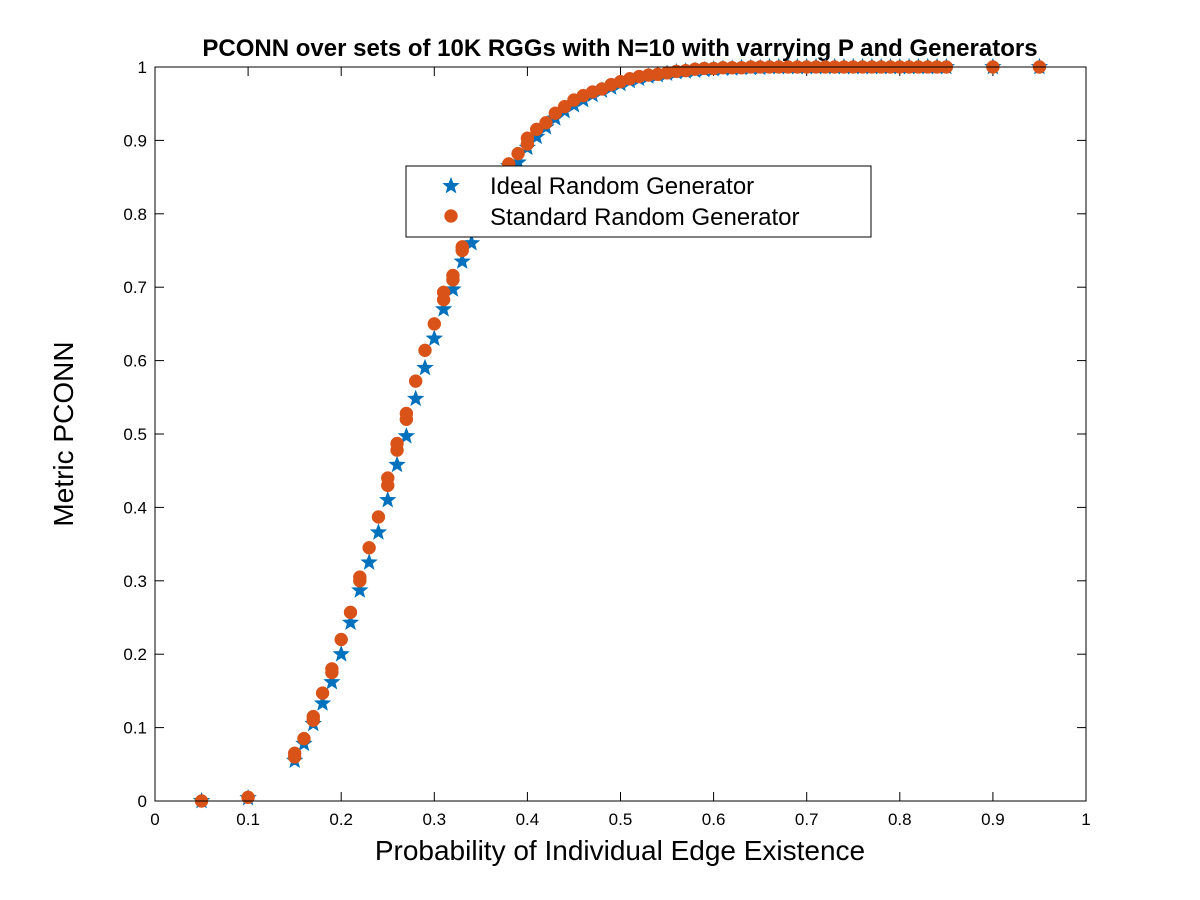 Image resolution: width=1200 pixels, height=900 pixels. I want to click on x-tick-label: 0.6, so click(714, 819).